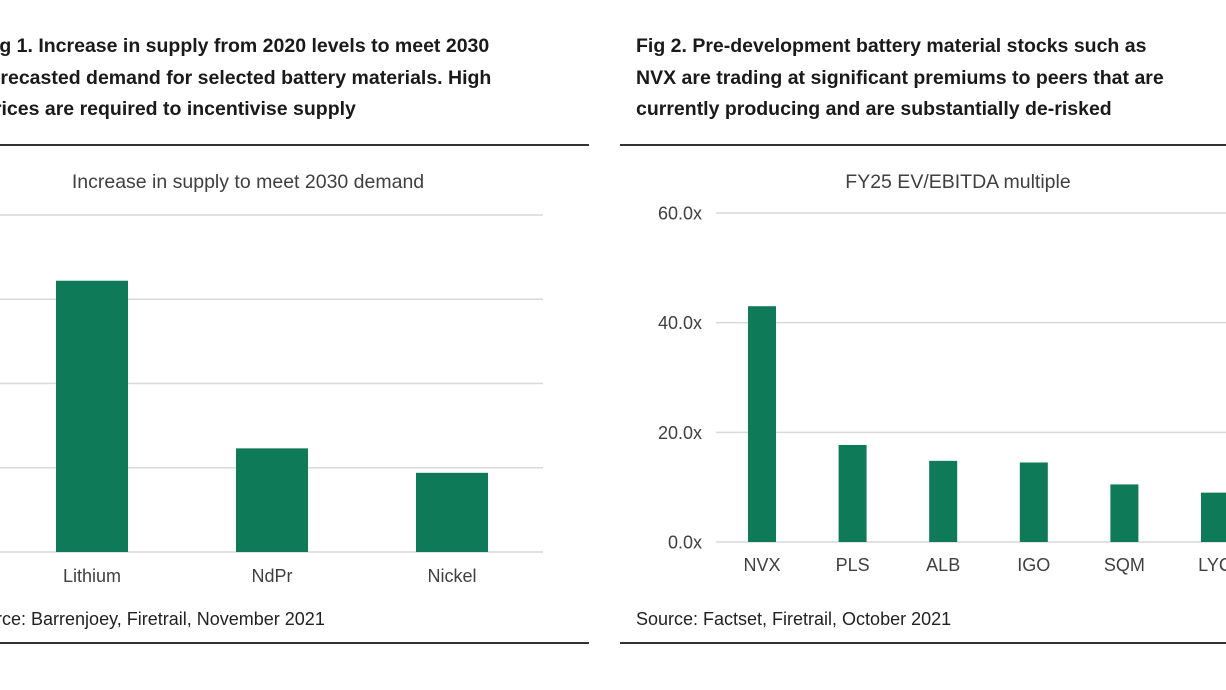 This screenshot has width=1226, height=690. Describe the element at coordinates (761, 565) in the screenshot. I see `x-label-nvx: NVX` at that location.